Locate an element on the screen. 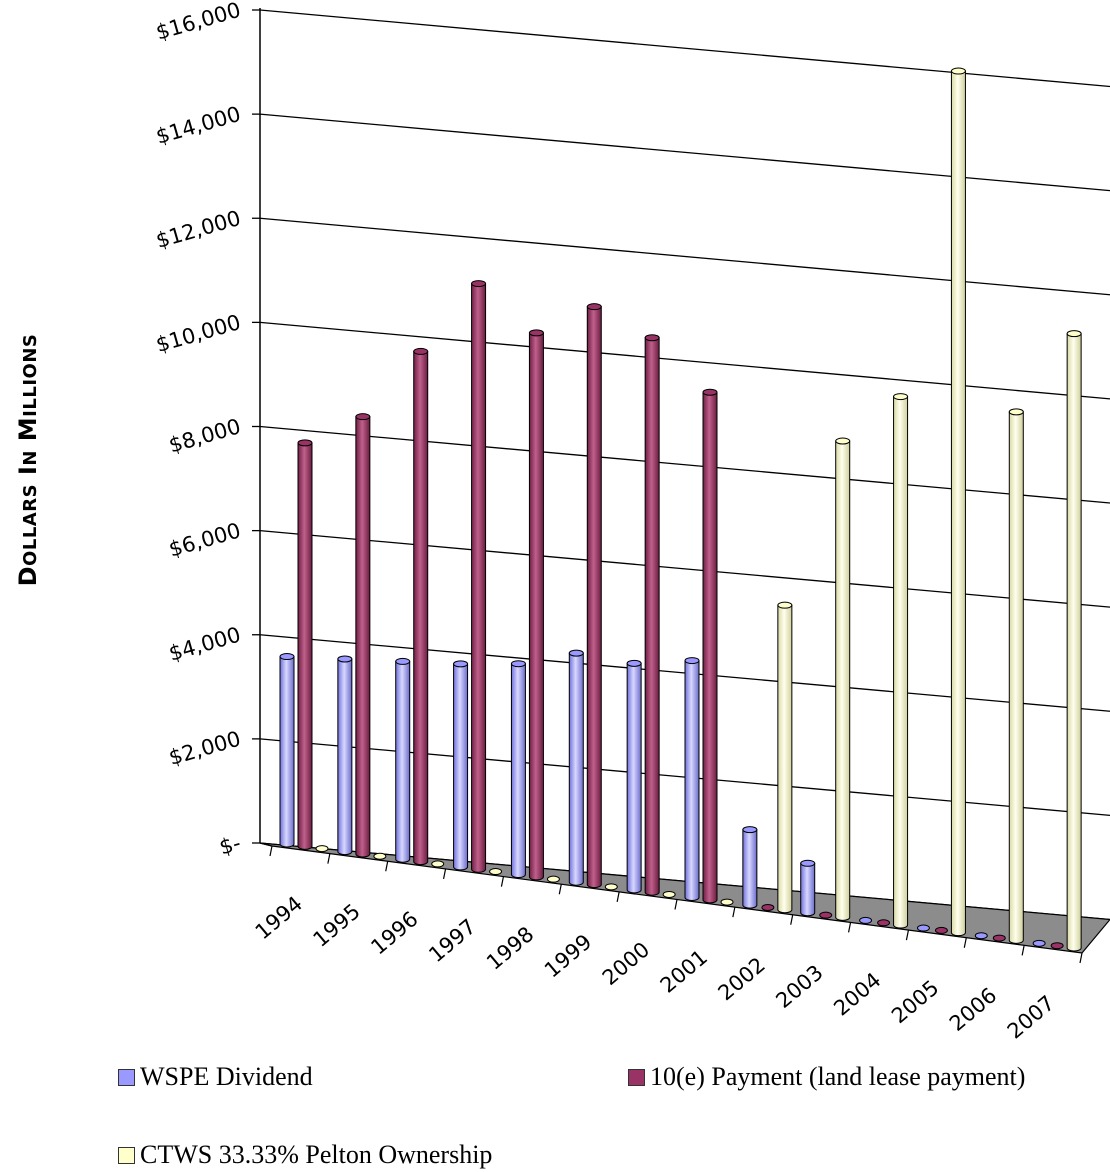 This screenshot has height=1172, width=1110. bar-wspe-2005 is located at coordinates (923, 928).